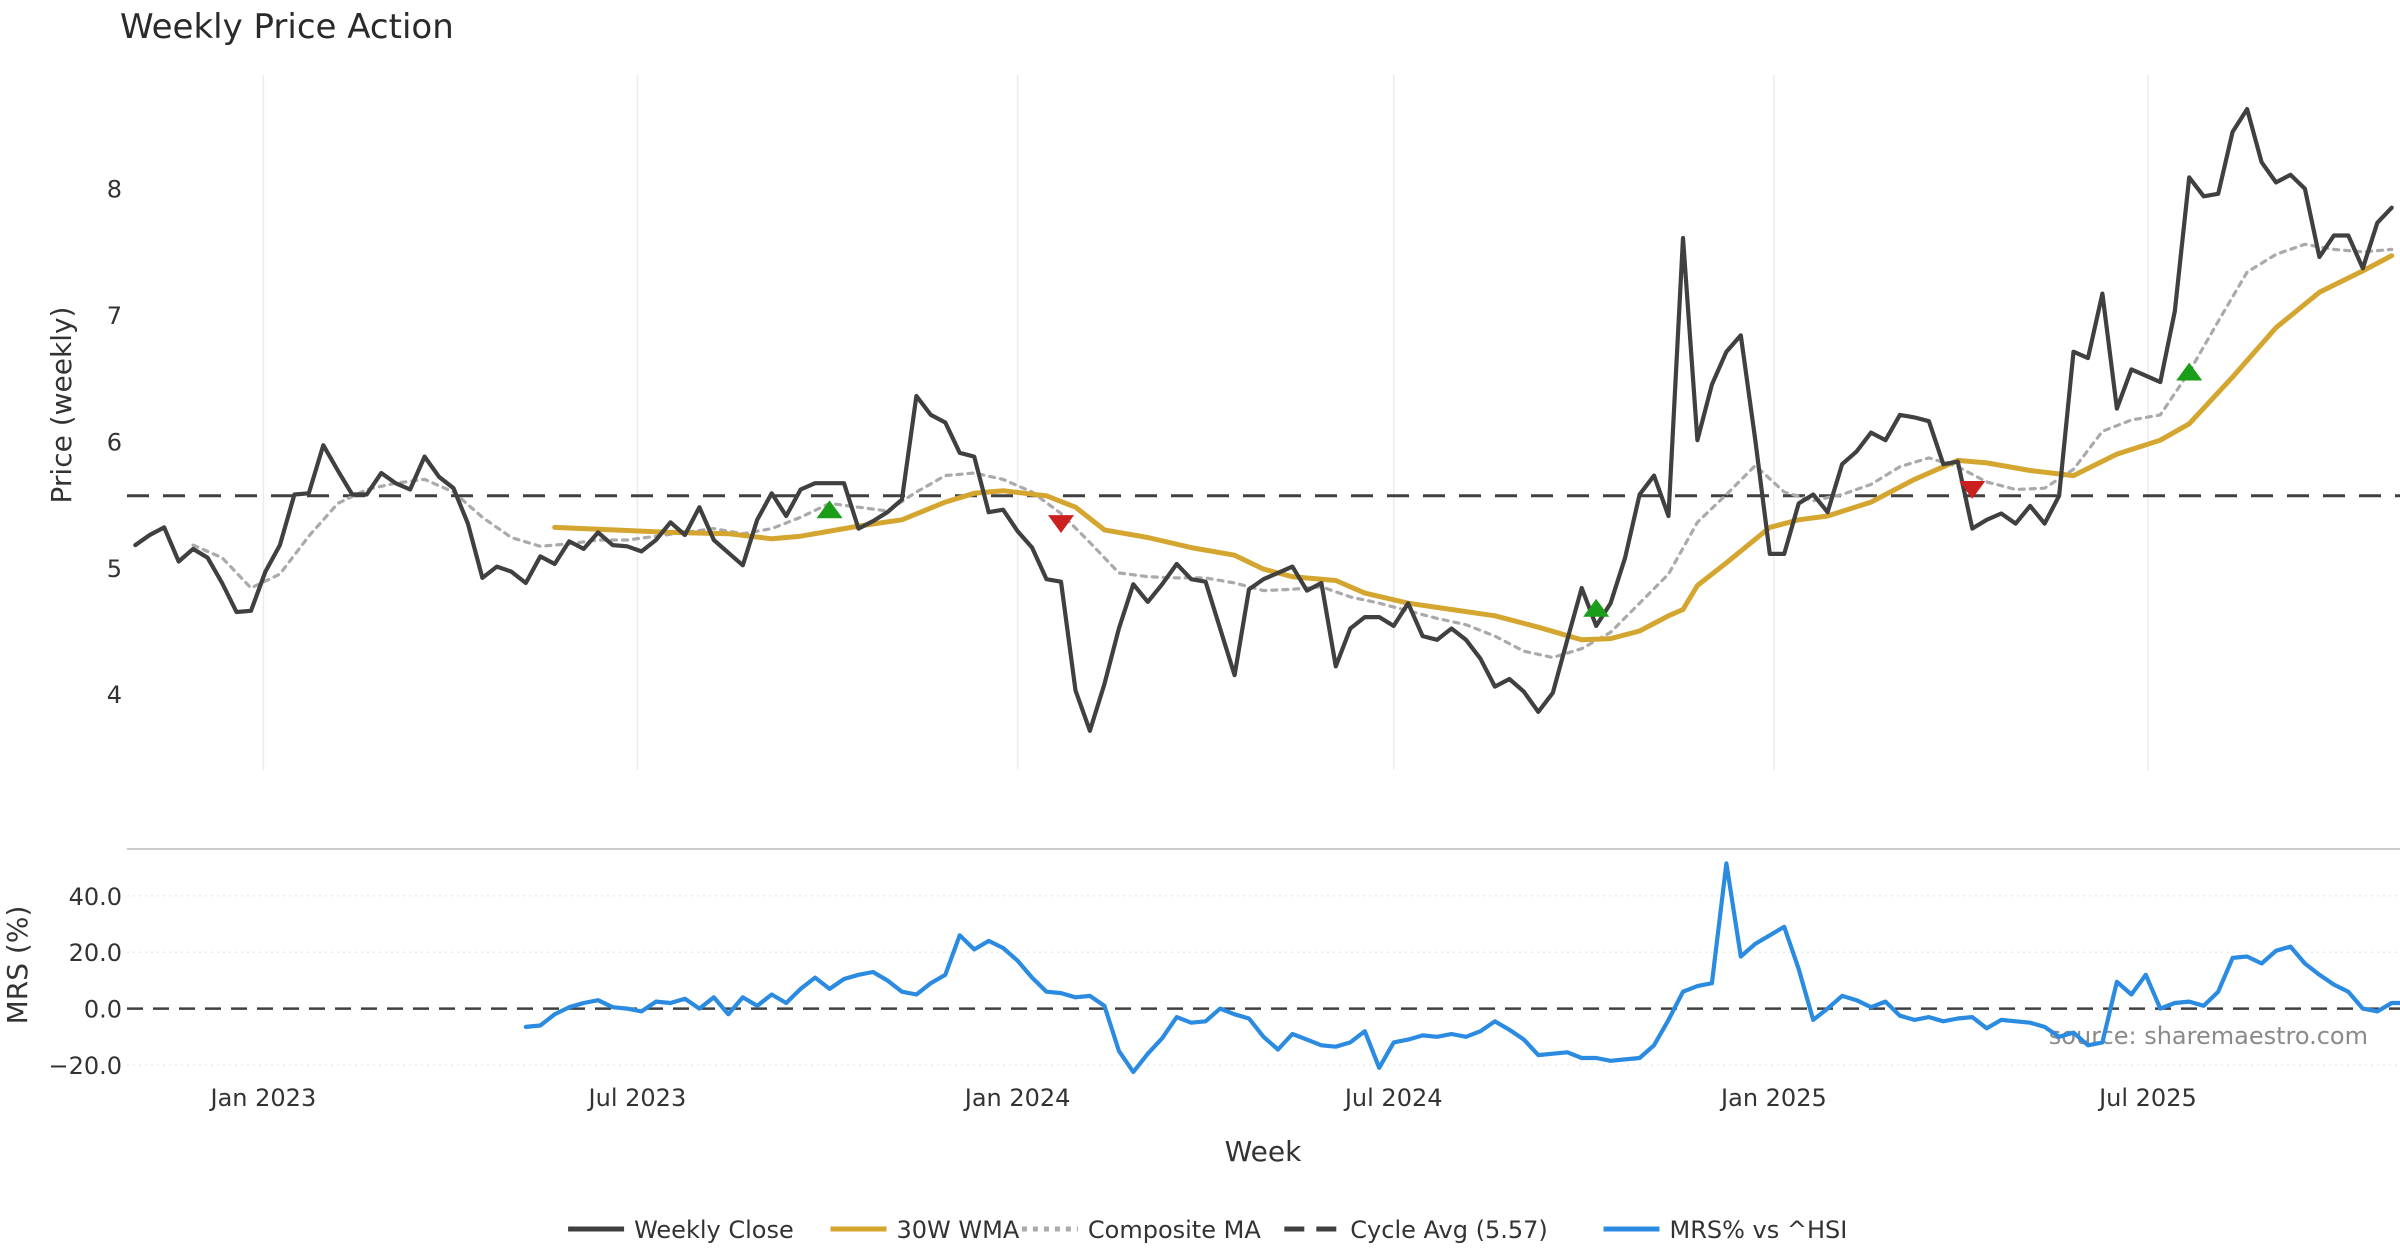 The width and height of the screenshot is (2400, 1260). Describe the element at coordinates (1017, 1098) in the screenshot. I see `x-tick-label: Jan 2024` at that location.